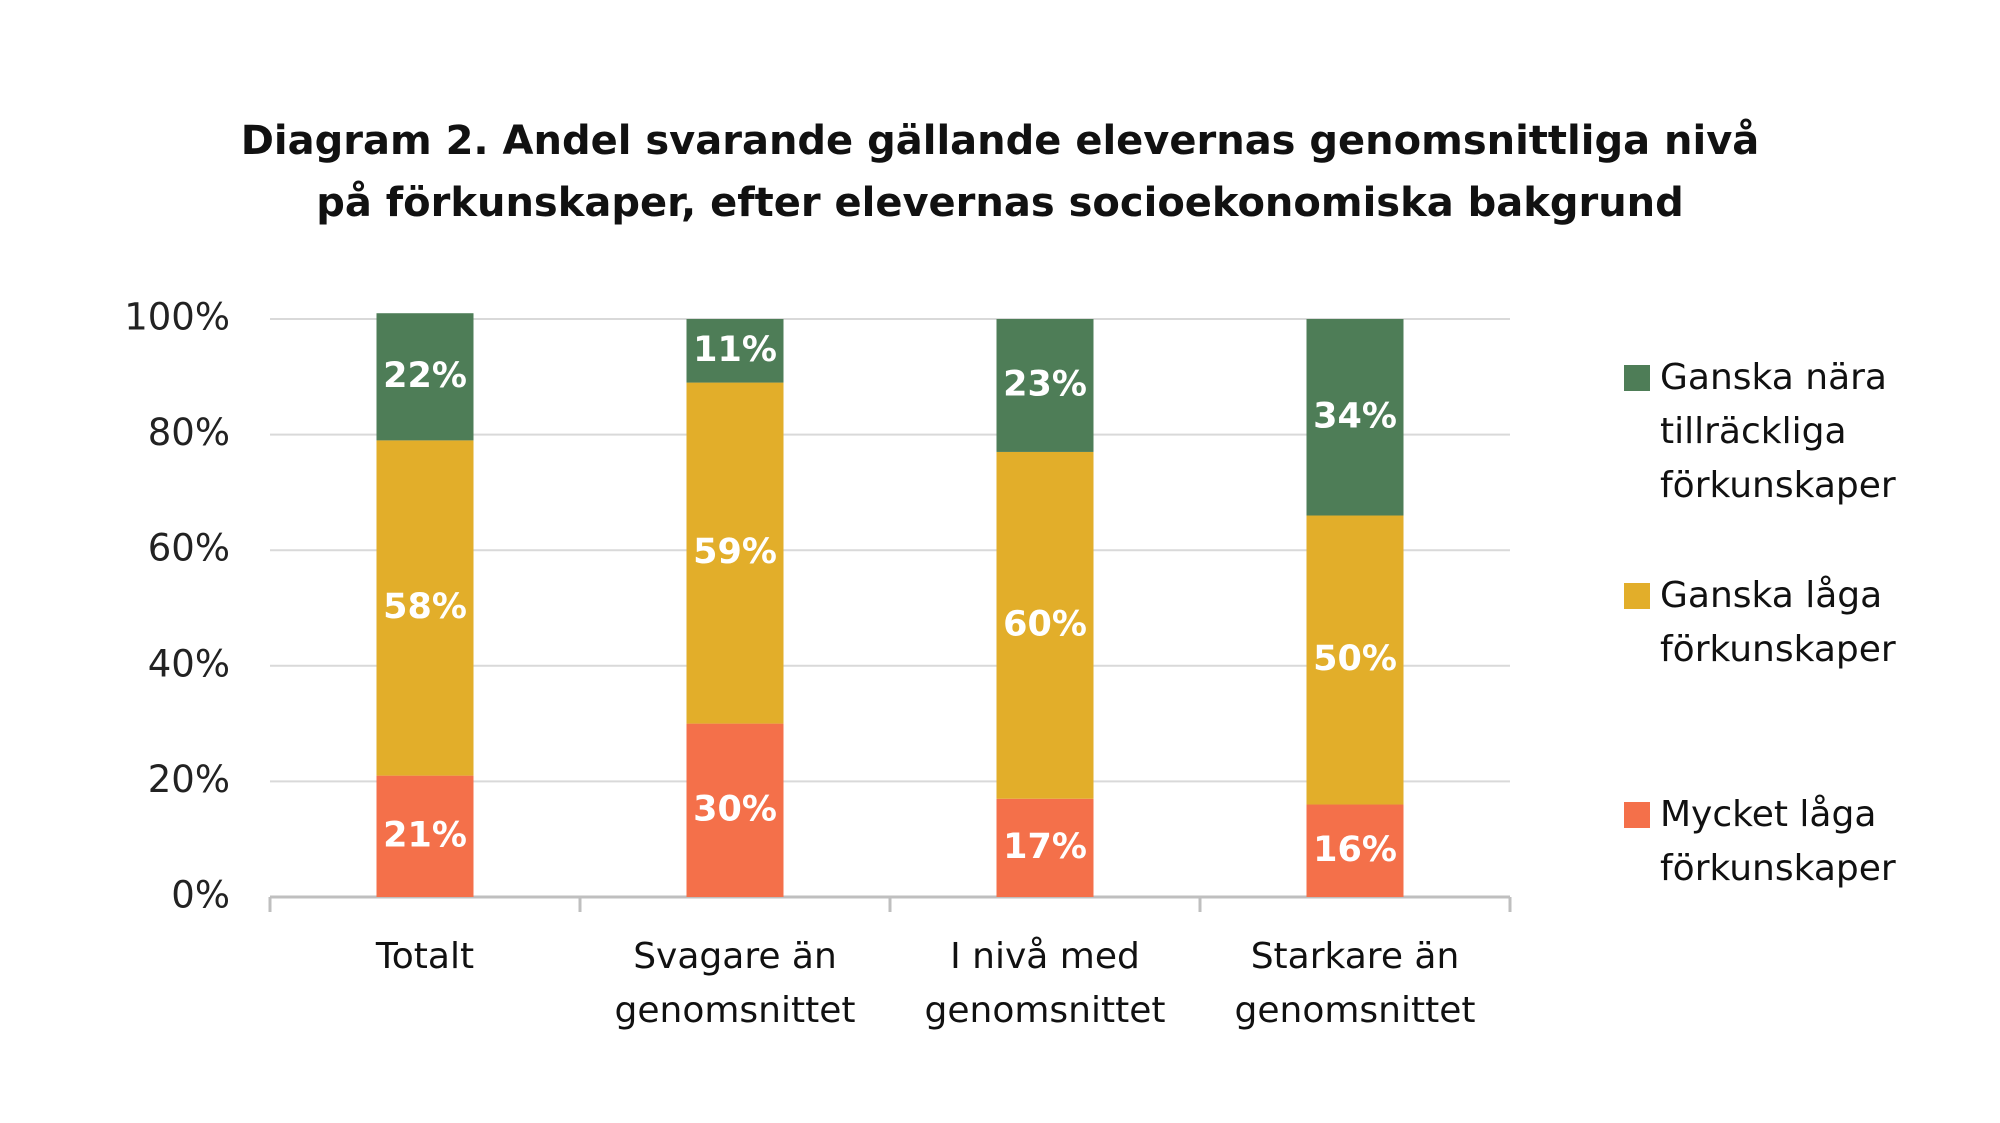  I want to click on x-tick-label: Svagare än genomsnittet, so click(735, 983).